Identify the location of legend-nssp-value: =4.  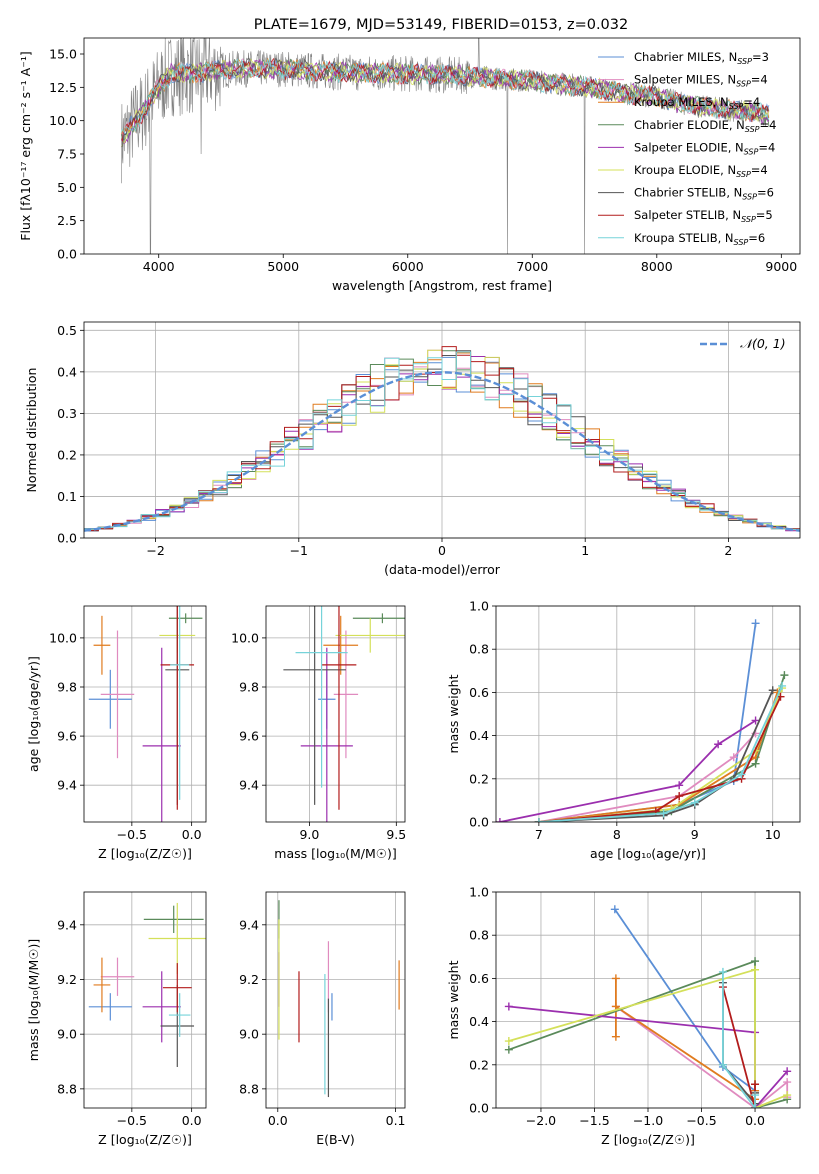
(766, 147).